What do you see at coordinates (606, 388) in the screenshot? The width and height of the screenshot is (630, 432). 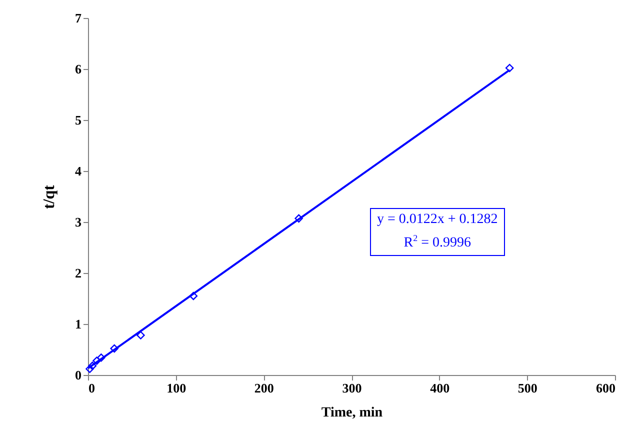 I see `x-tick-label: 600` at bounding box center [606, 388].